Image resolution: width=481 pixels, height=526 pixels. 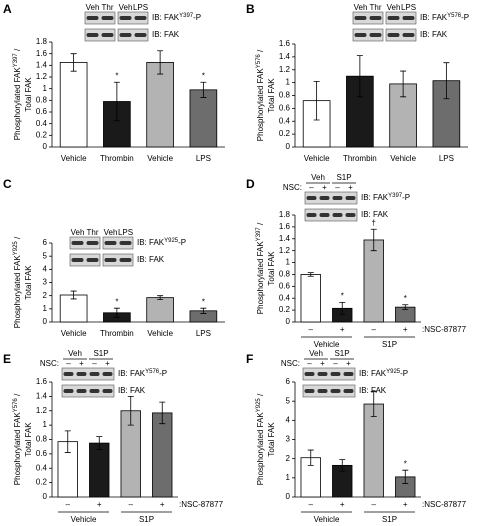 What do you see at coordinates (7, 184) in the screenshot?
I see `panel-letter: C` at bounding box center [7, 184].